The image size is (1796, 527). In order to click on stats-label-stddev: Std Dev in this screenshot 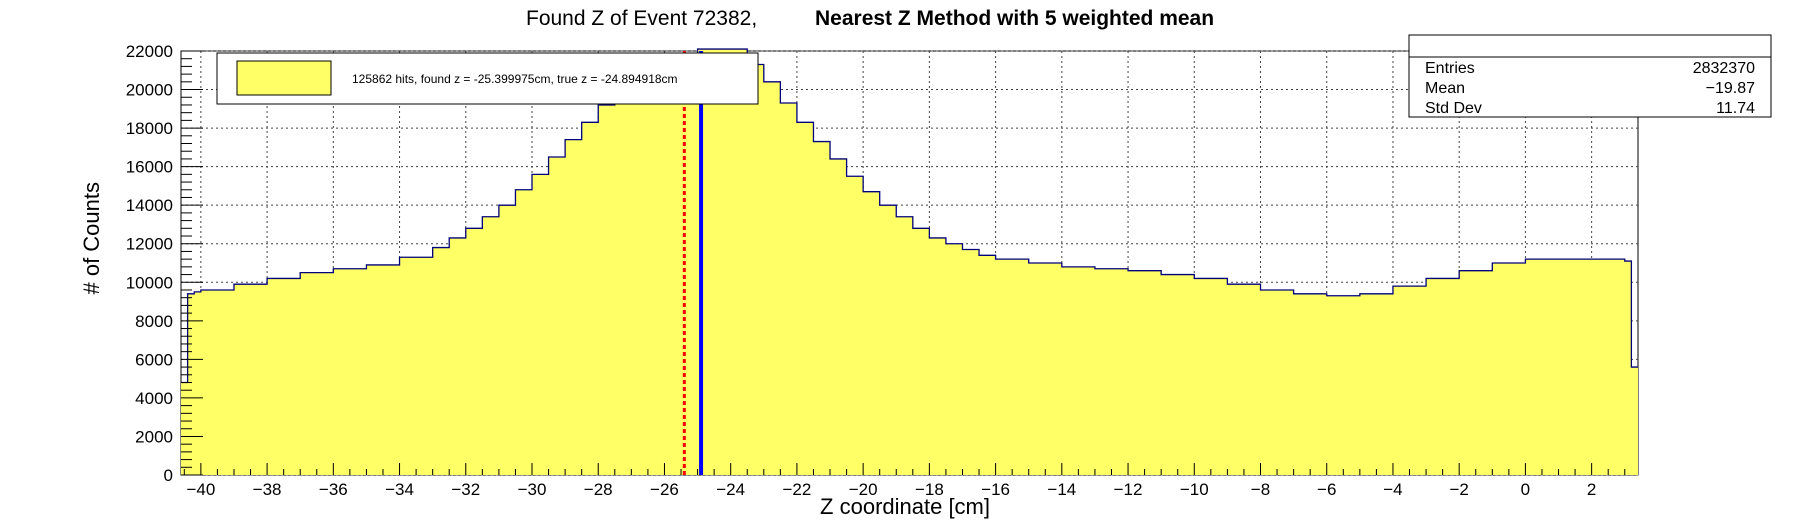, I will do `click(1453, 108)`.